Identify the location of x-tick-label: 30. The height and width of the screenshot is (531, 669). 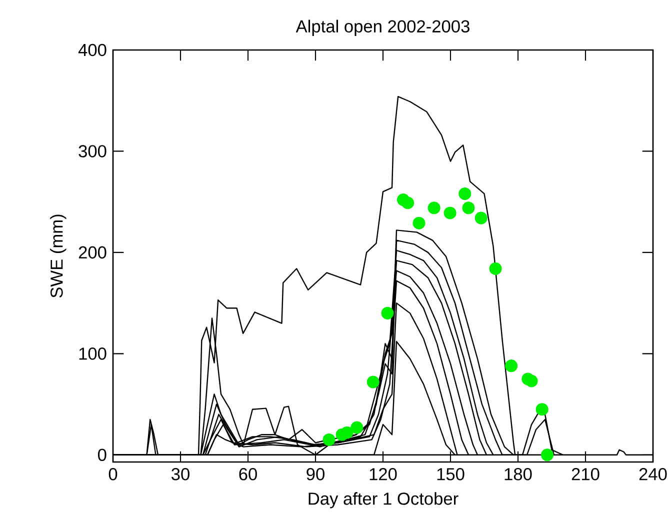
(181, 474).